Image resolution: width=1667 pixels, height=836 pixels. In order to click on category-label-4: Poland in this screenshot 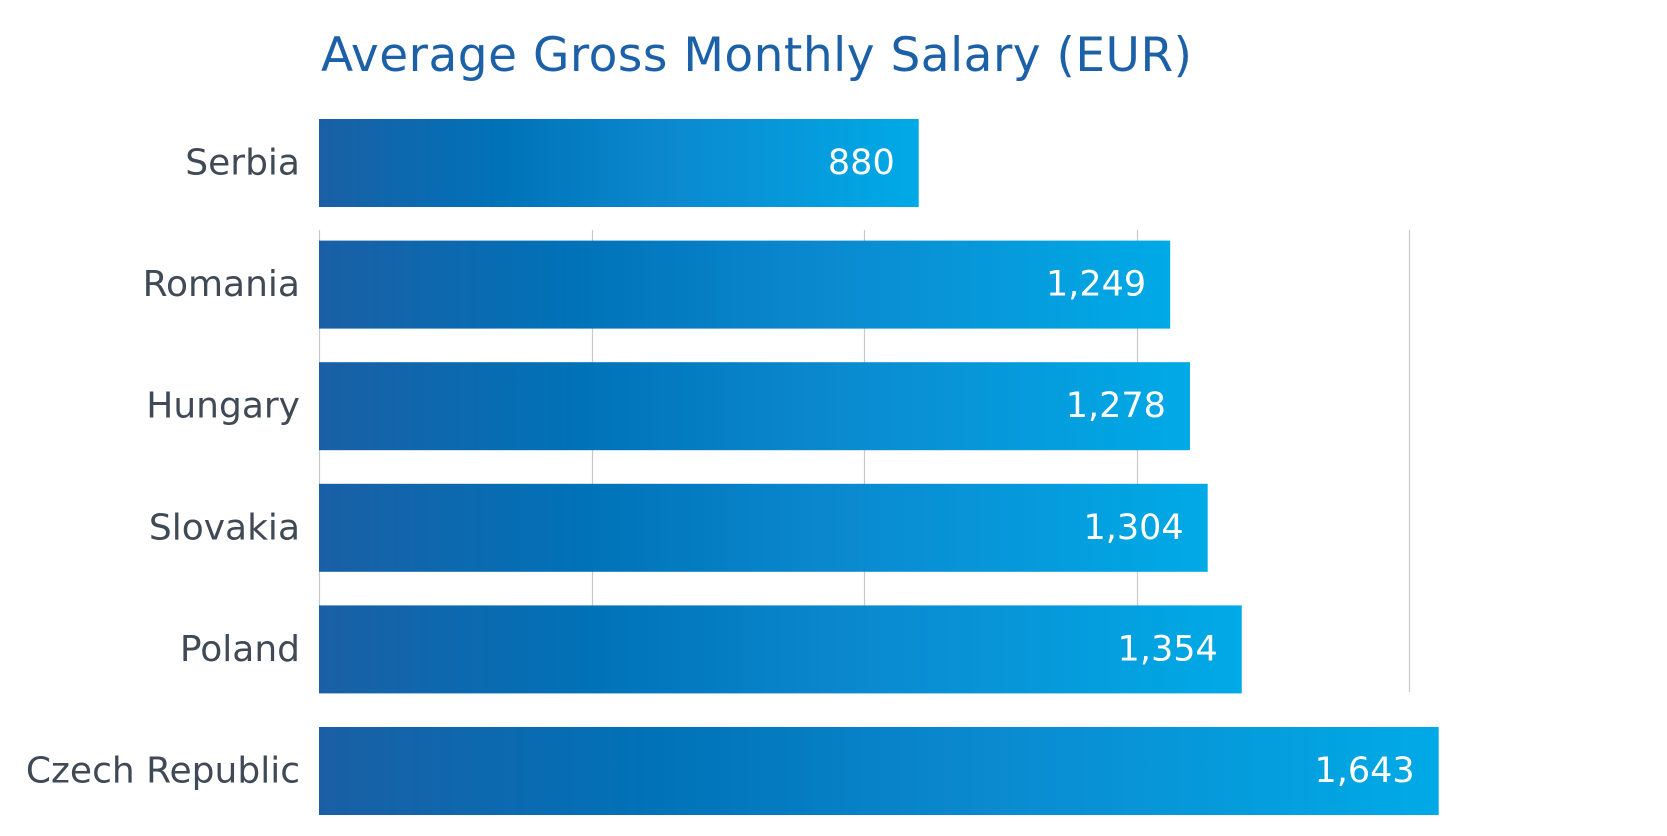, I will do `click(240, 649)`.